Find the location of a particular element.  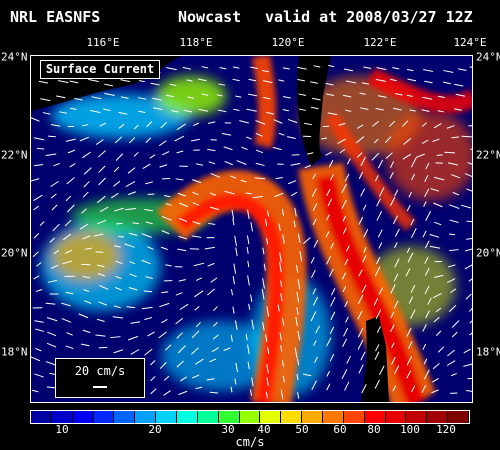

lon-label-122: 122°E is located at coordinates (380, 42).